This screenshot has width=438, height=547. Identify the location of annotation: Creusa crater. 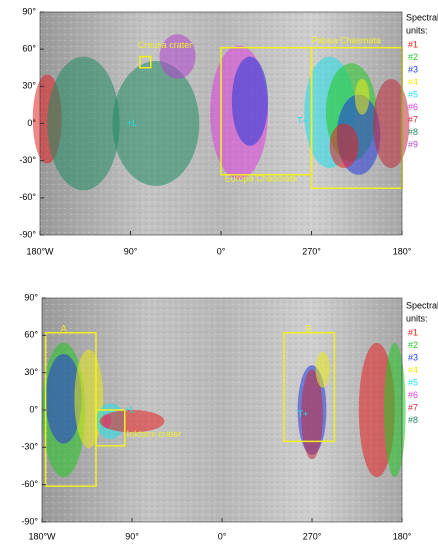
(165, 45).